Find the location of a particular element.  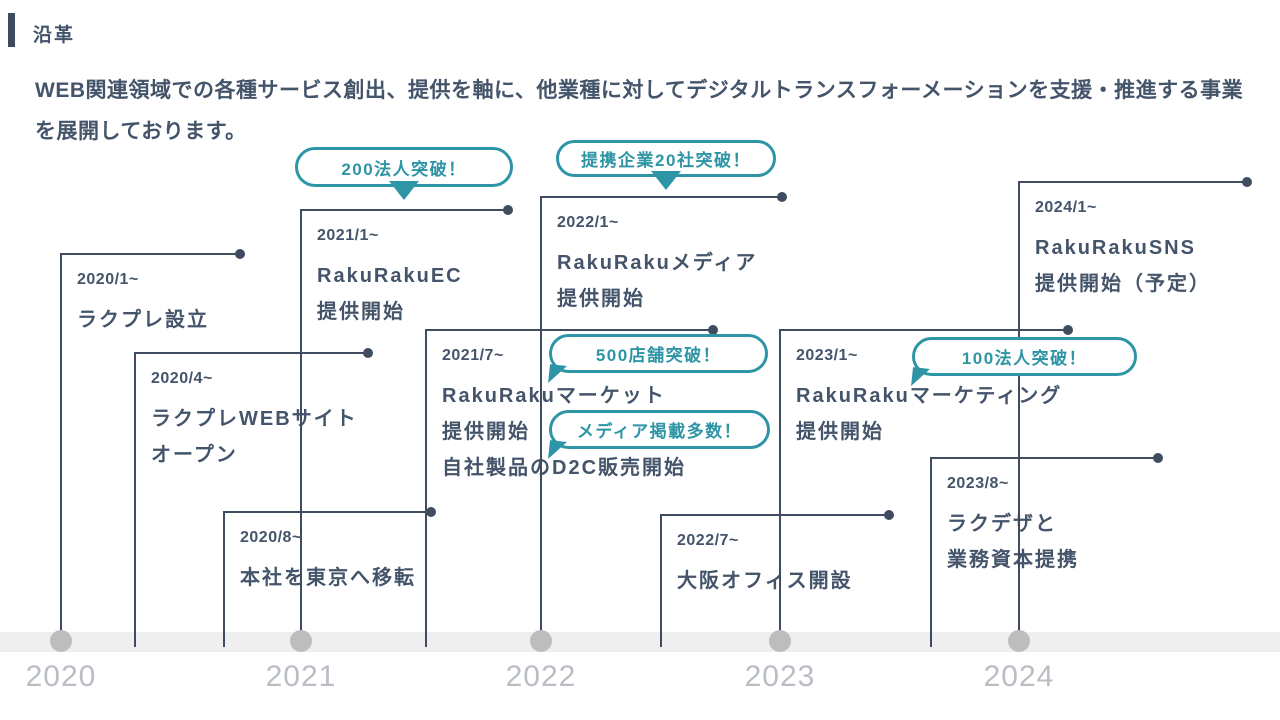

milestone-label: 提供開始（予定） is located at coordinates (1123, 284).